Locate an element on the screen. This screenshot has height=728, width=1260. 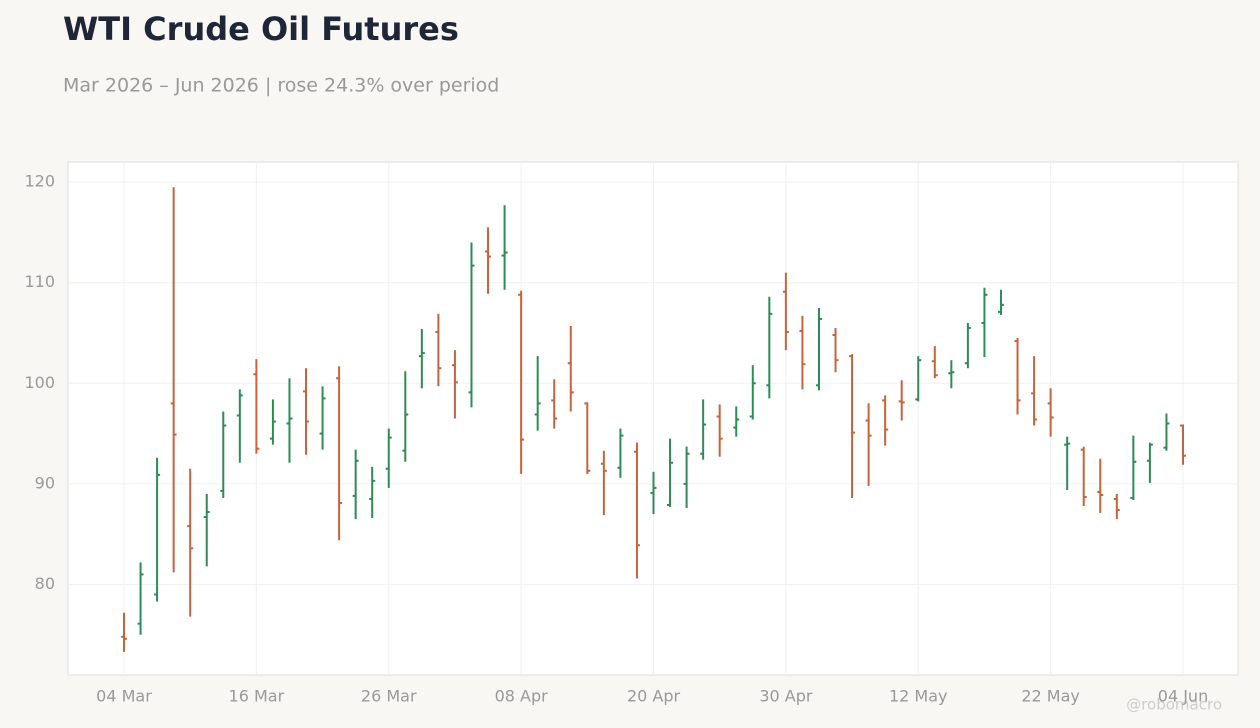
x-tick-label: 12 May is located at coordinates (918, 696).